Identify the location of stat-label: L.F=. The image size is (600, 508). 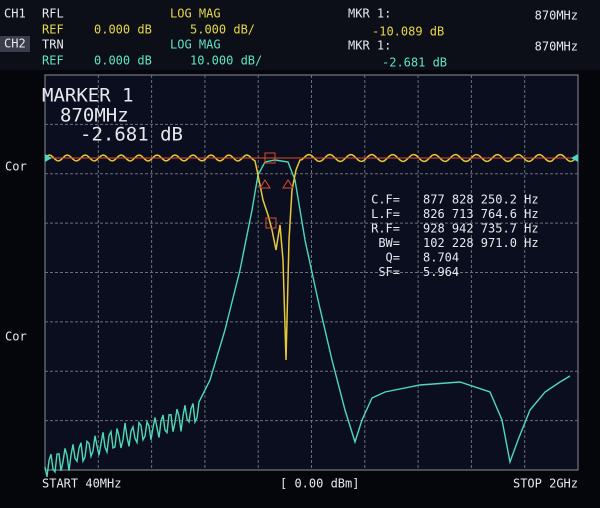
(385, 214).